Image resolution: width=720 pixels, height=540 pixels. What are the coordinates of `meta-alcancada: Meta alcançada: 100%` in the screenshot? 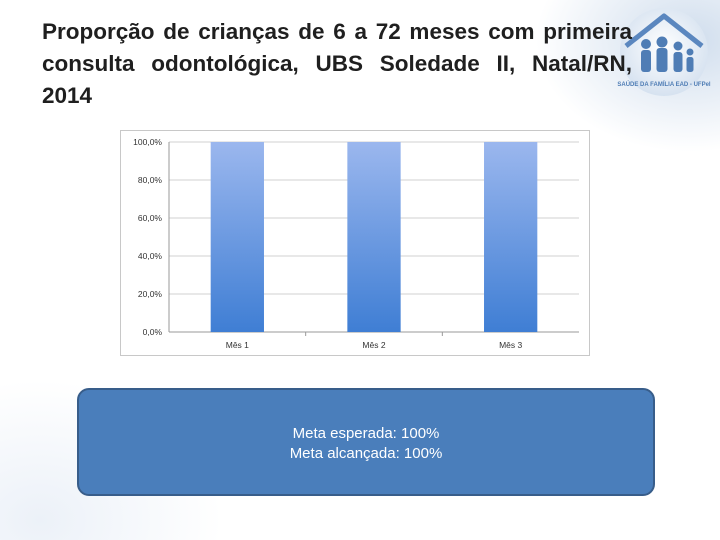 It's located at (366, 453).